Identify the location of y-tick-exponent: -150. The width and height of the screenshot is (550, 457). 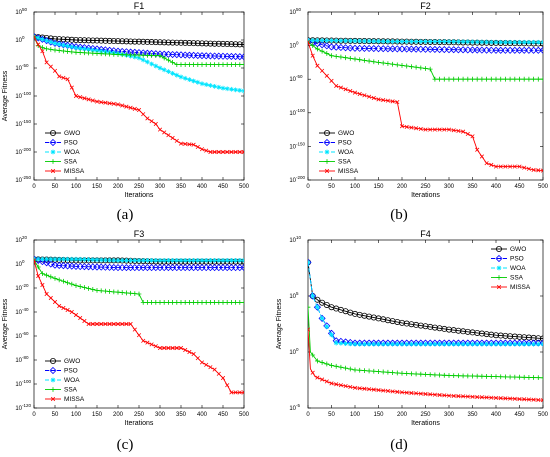
(301, 143).